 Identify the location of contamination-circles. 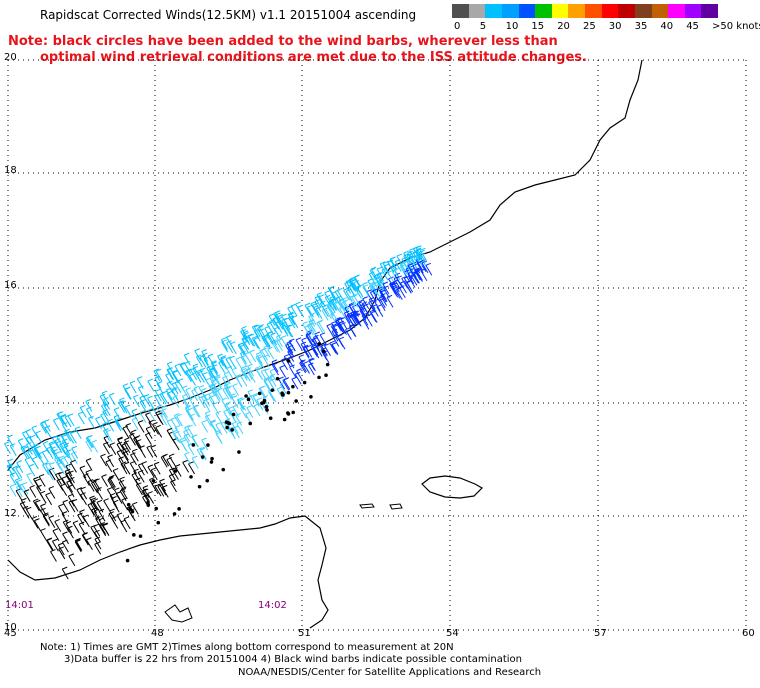
(227, 452).